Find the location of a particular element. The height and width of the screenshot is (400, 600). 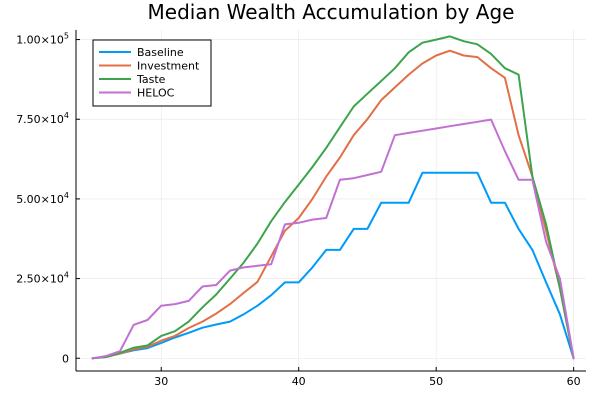

y-tick-label: 5.00×10⁴ is located at coordinates (42, 198).